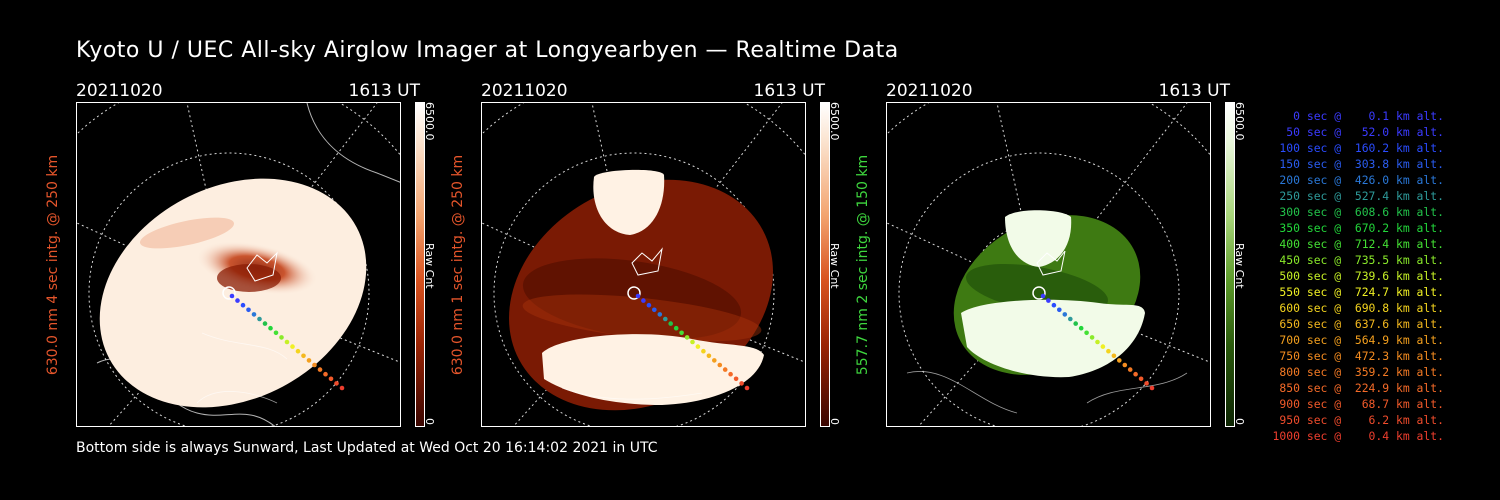 The height and width of the screenshot is (500, 1500). Describe the element at coordinates (1361, 324) in the screenshot. I see `legend-entry: 650 sec @ 637.6 km alt.` at that location.